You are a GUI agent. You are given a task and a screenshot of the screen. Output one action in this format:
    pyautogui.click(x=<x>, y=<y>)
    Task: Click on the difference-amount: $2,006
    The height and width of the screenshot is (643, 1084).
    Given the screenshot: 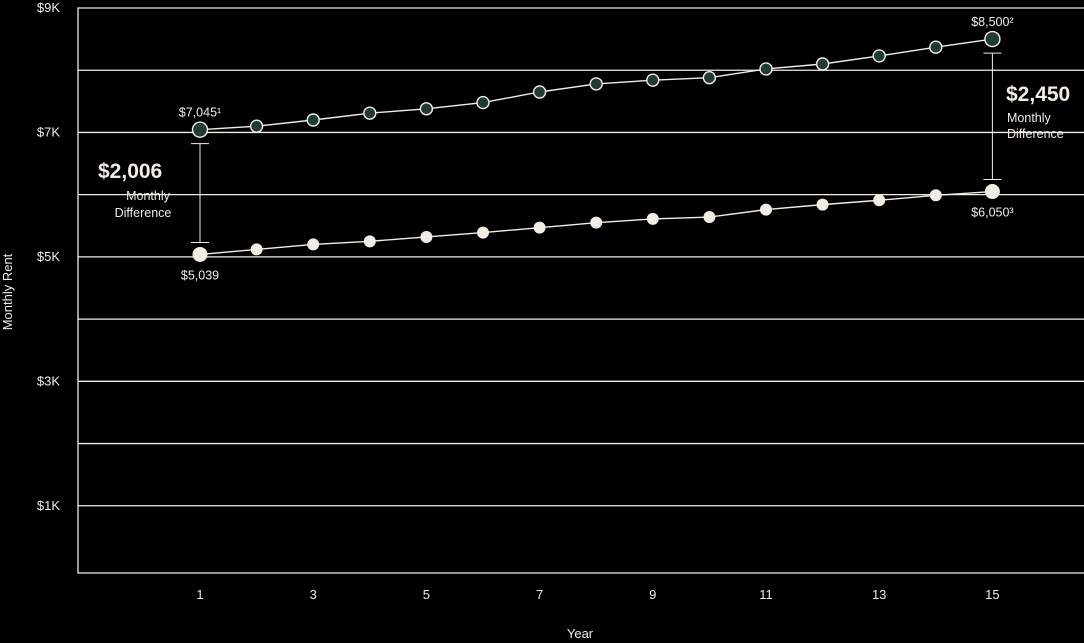 What is the action you would take?
    pyautogui.click(x=130, y=171)
    